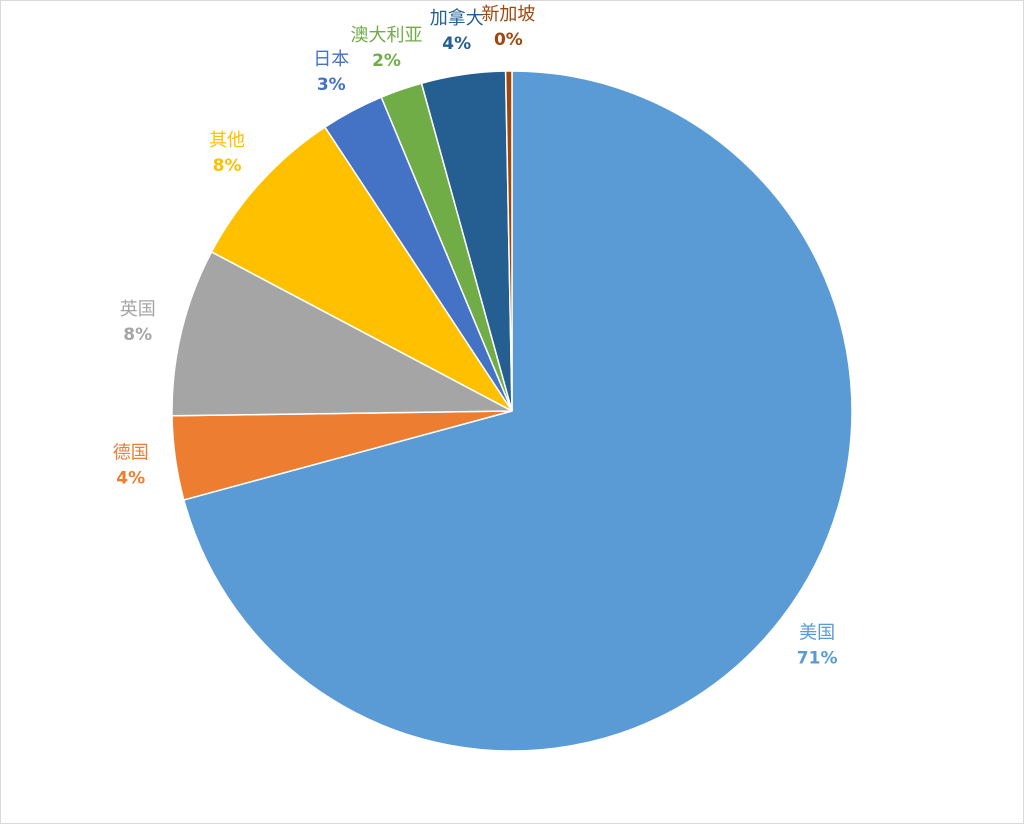 The width and height of the screenshot is (1024, 824). What do you see at coordinates (386, 61) in the screenshot?
I see `slice-value-label: 2%` at bounding box center [386, 61].